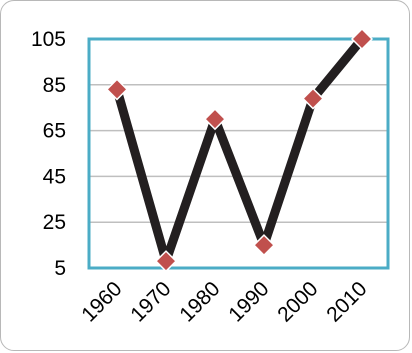  What do you see at coordinates (54, 85) in the screenshot?
I see `y-tick-label: 85` at bounding box center [54, 85].